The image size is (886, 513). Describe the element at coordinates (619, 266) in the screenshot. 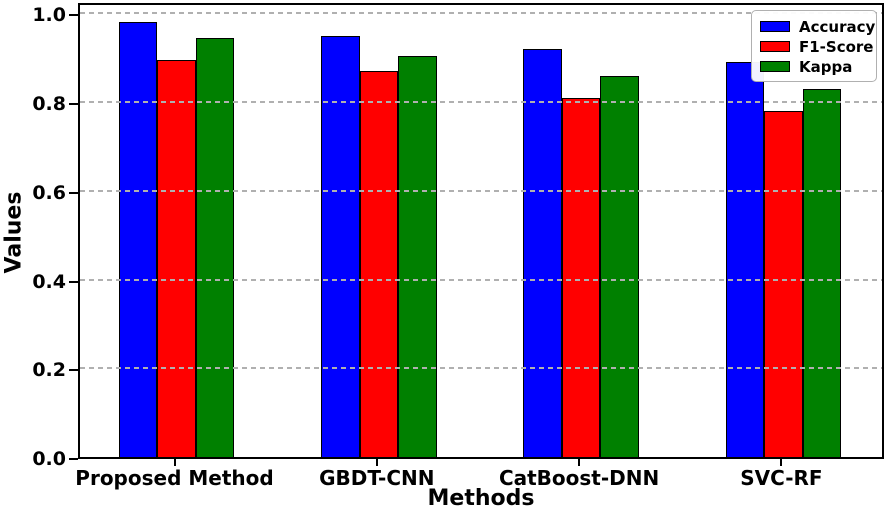

I see `bar-kappa-catboost-dnn` at that location.